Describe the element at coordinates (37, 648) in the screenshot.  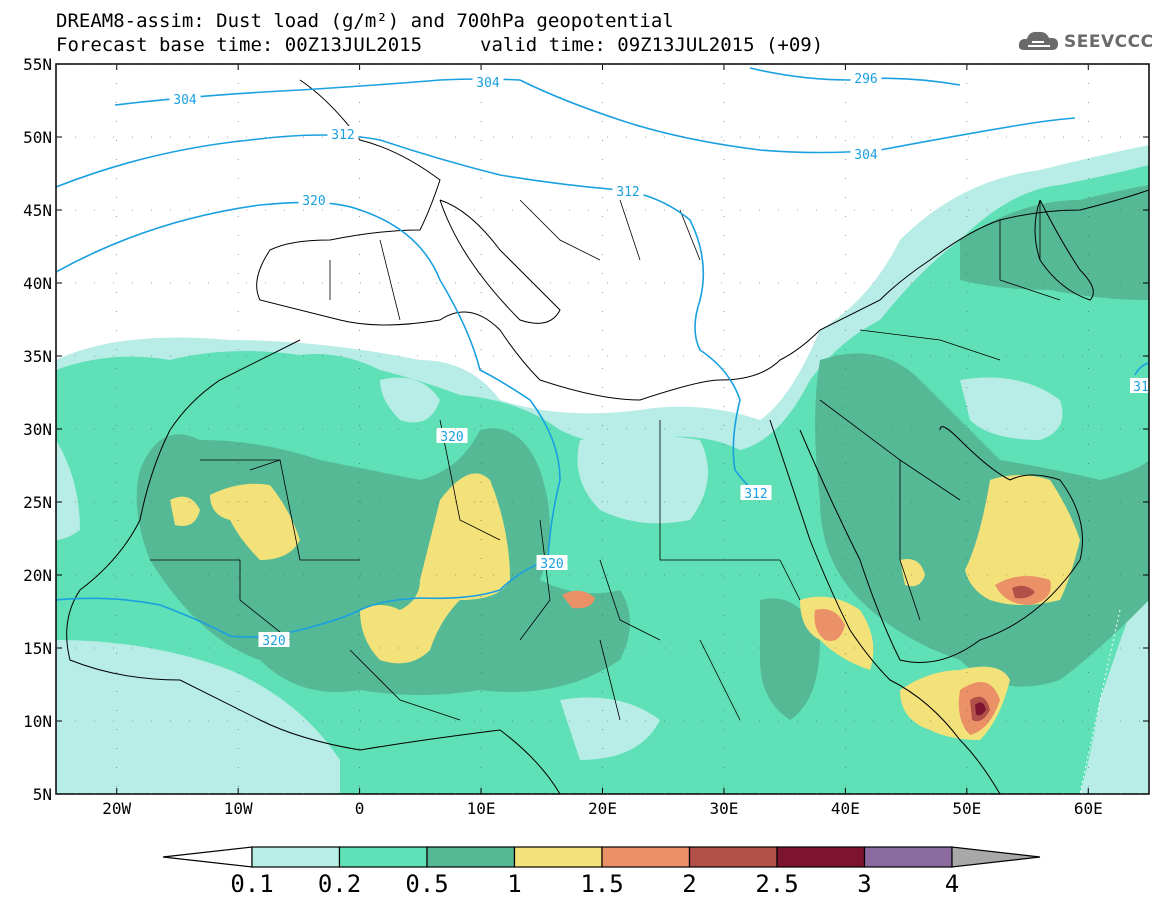
I see `lat-label: 15N` at that location.